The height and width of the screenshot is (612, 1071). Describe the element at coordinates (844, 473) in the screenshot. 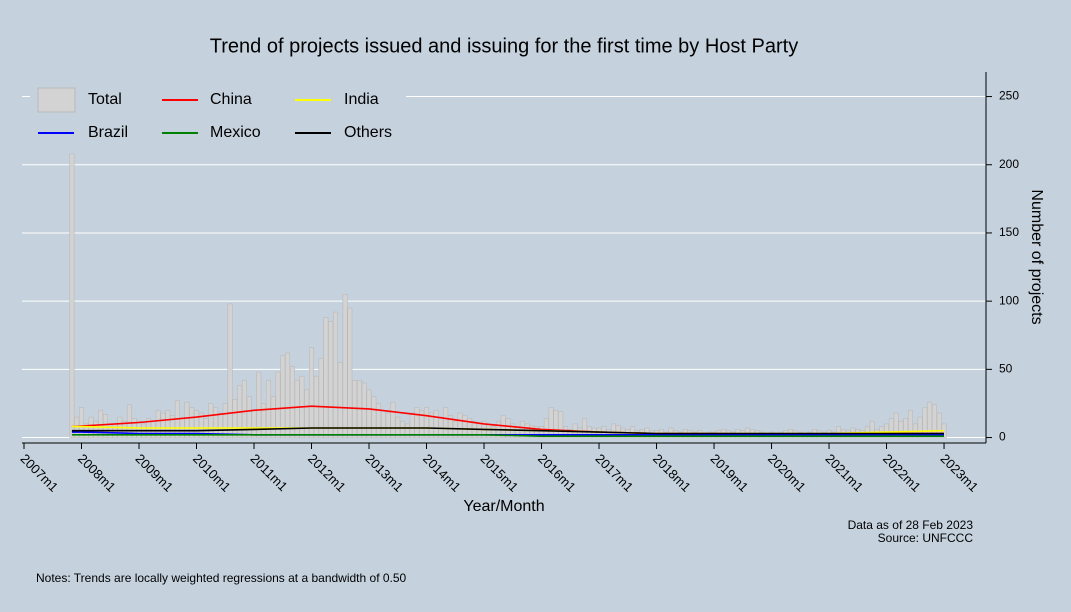

I see `x-tick-label: 2021m1` at that location.